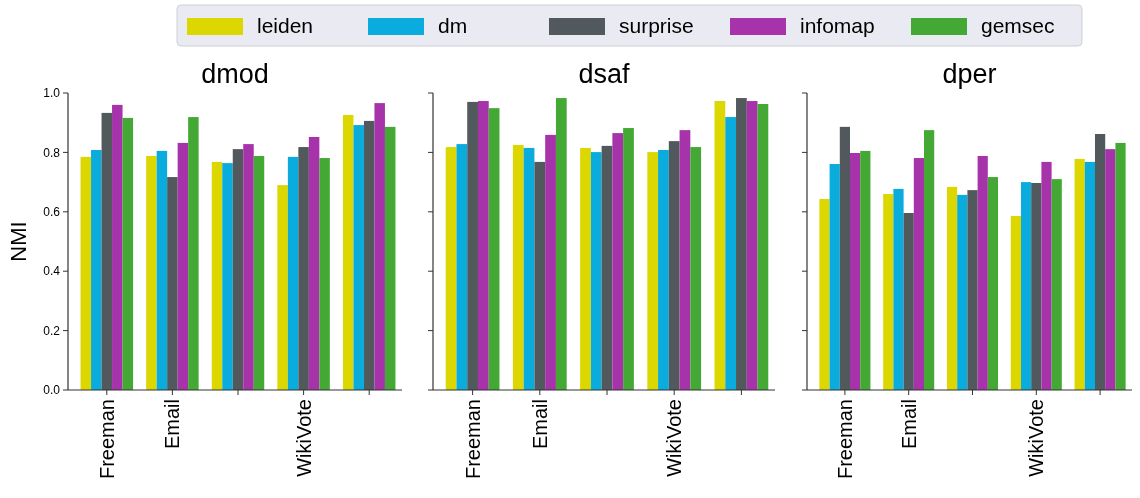  Describe the element at coordinates (969, 74) in the screenshot. I see `chart-title: dper` at that location.